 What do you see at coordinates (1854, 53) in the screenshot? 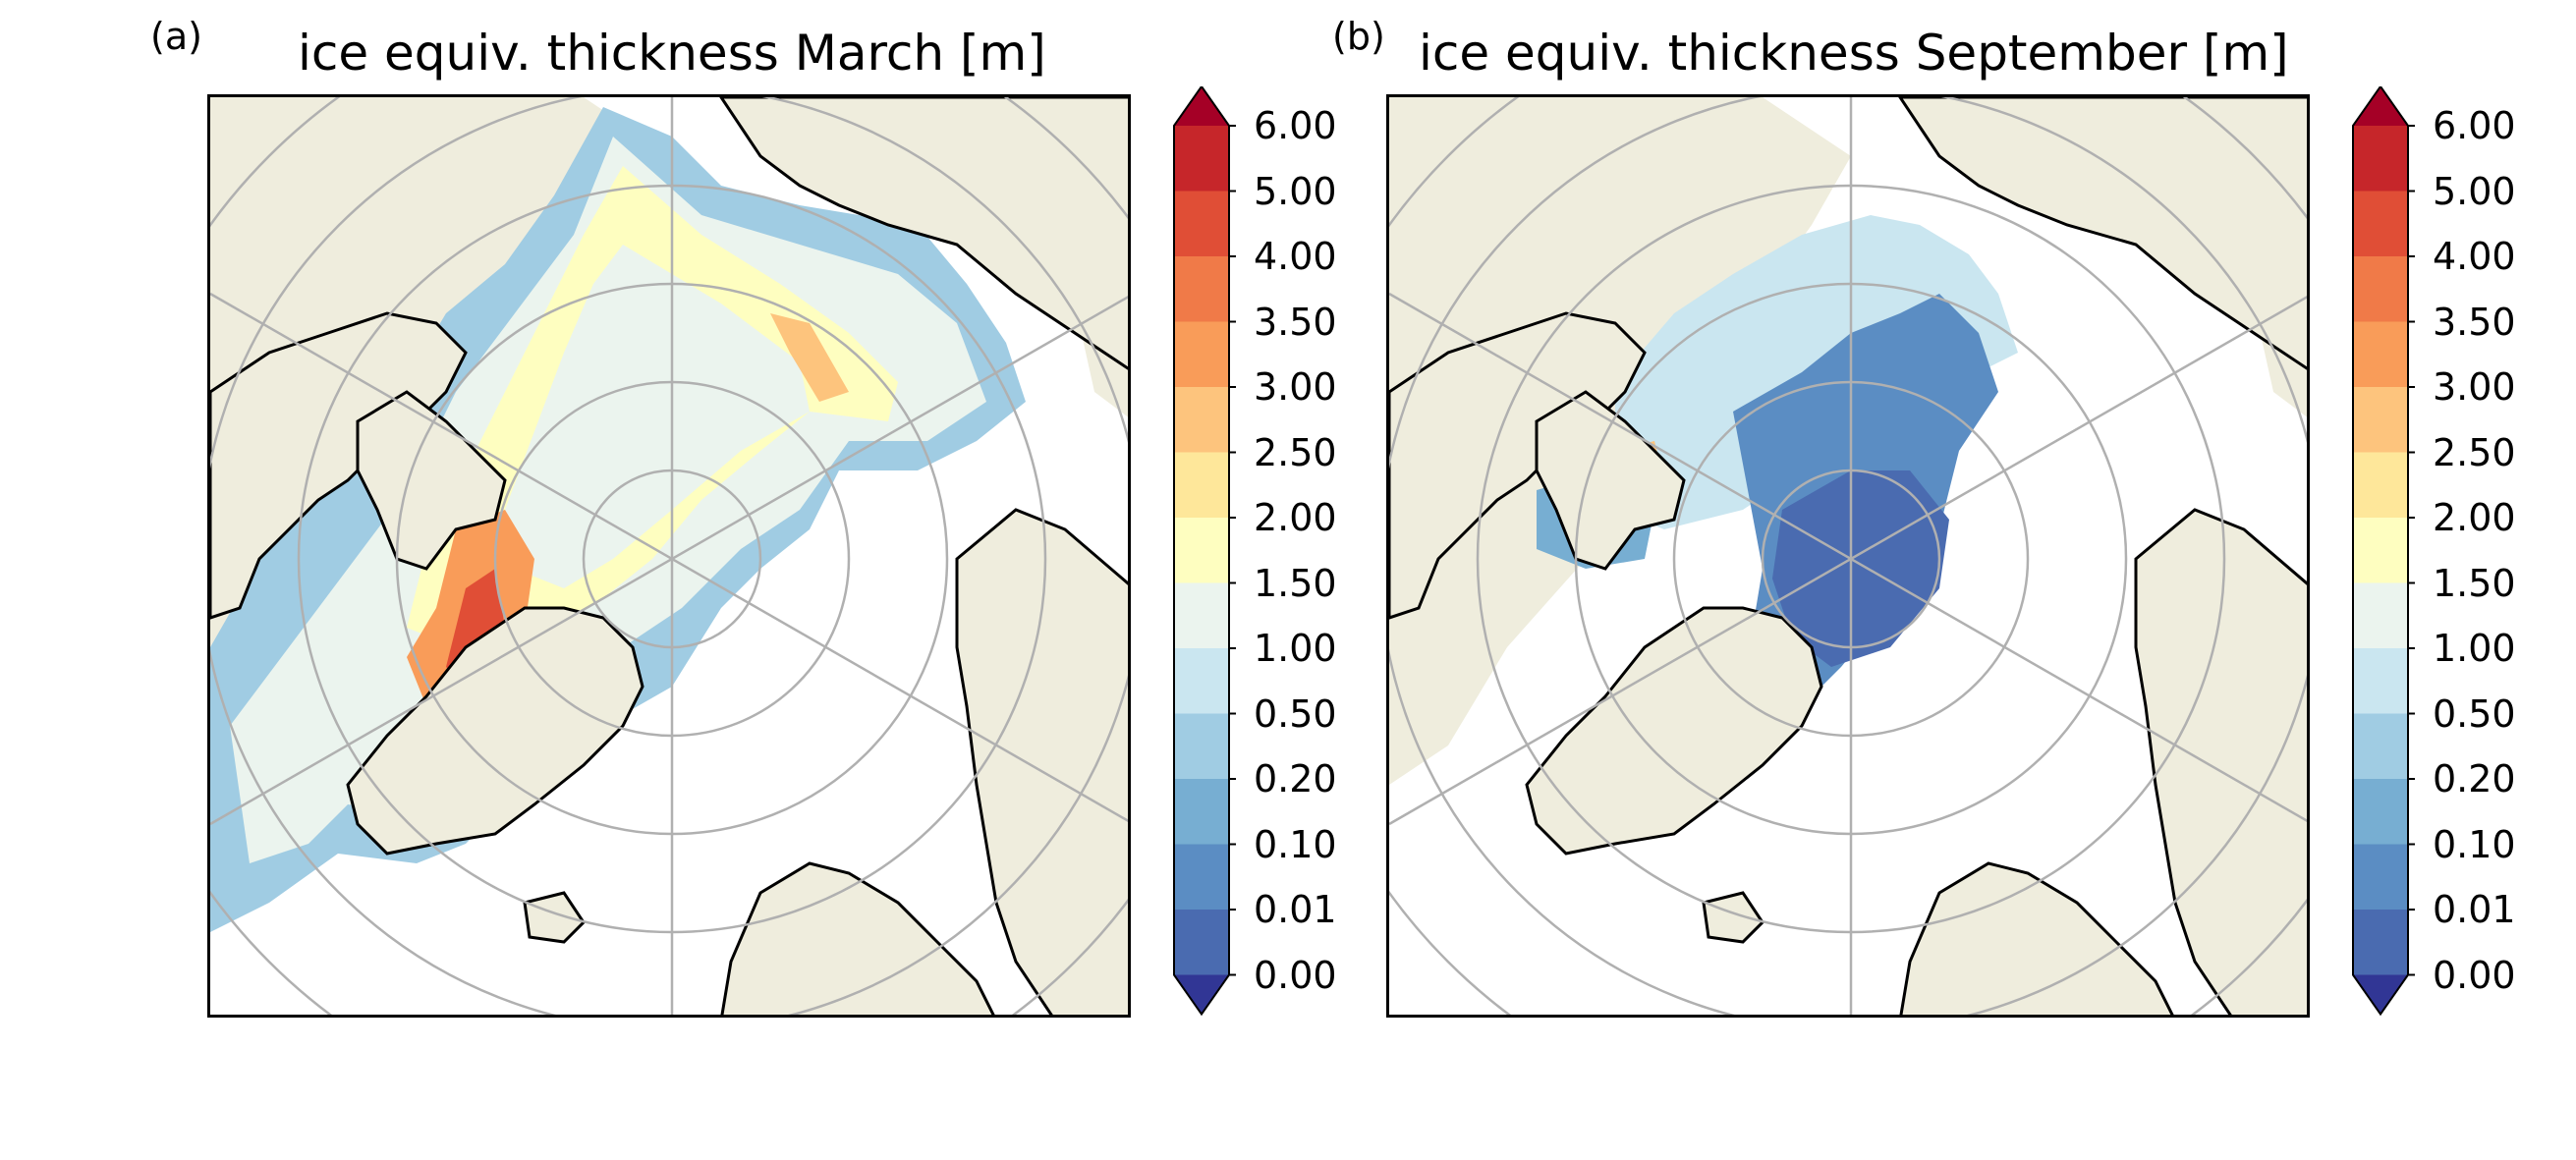
I see `panel-b-title: ice equiv. thickness September [m]` at bounding box center [1854, 53].